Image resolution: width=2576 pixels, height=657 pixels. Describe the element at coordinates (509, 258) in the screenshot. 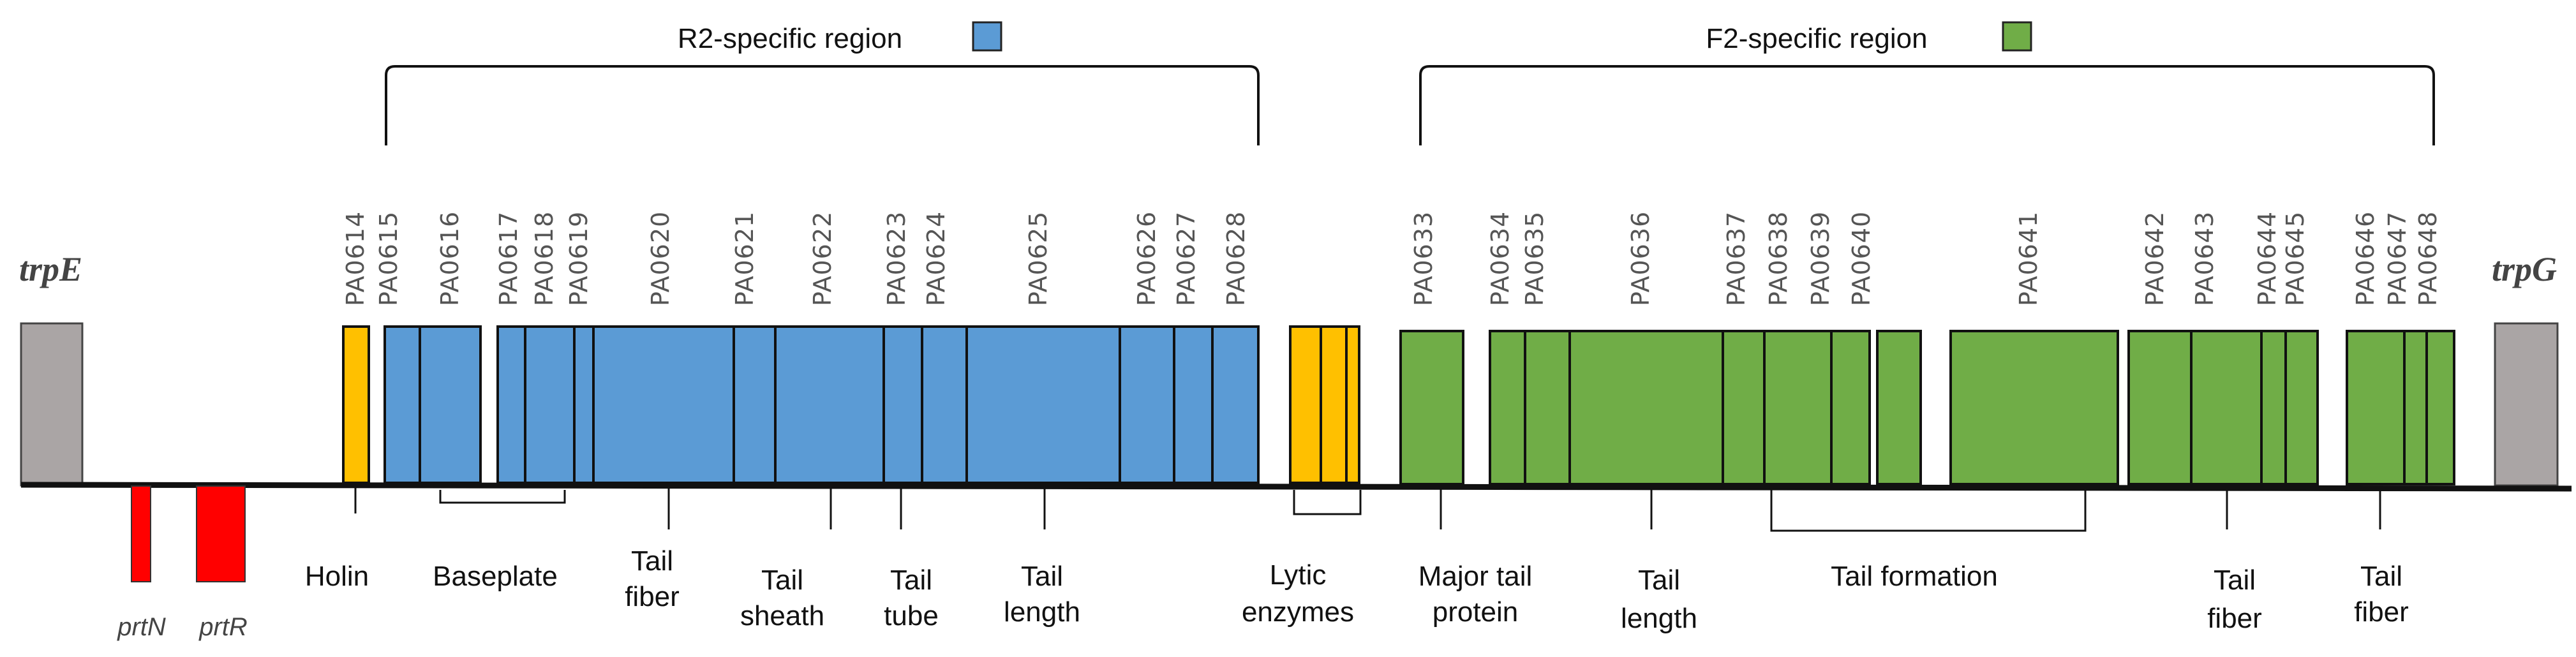

I see `gene-label-PA0617: PA0617` at that location.